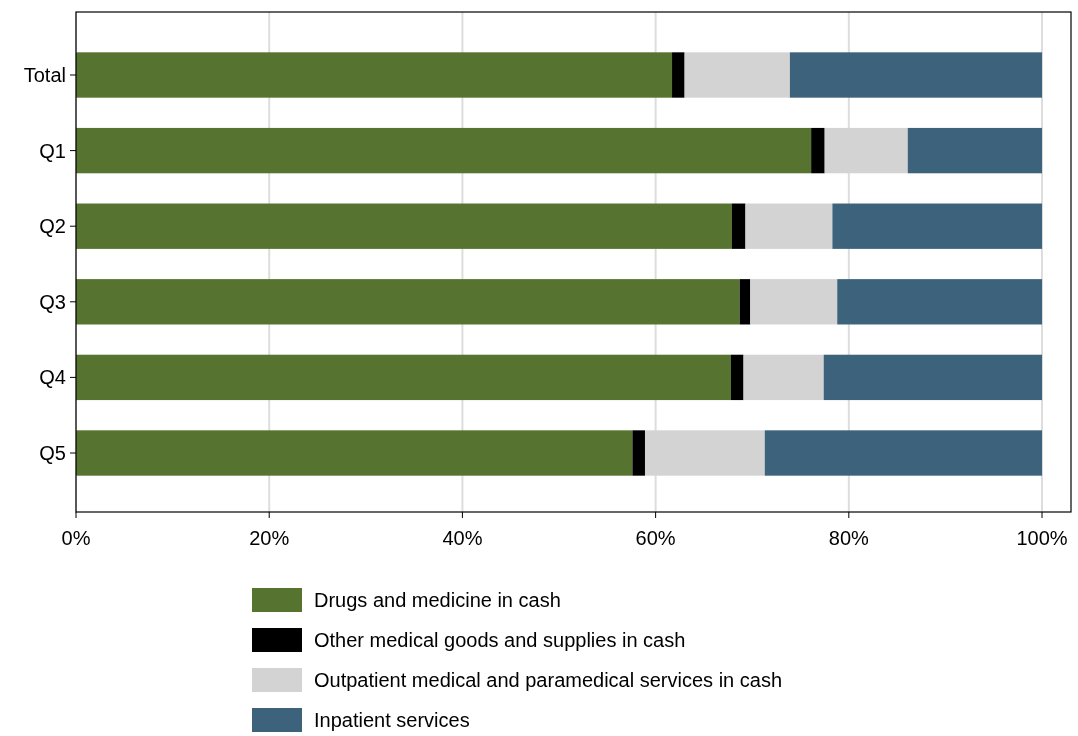 Image resolution: width=1078 pixels, height=736 pixels. I want to click on legend-label: Other medical goods and supplies in cash, so click(500, 640).